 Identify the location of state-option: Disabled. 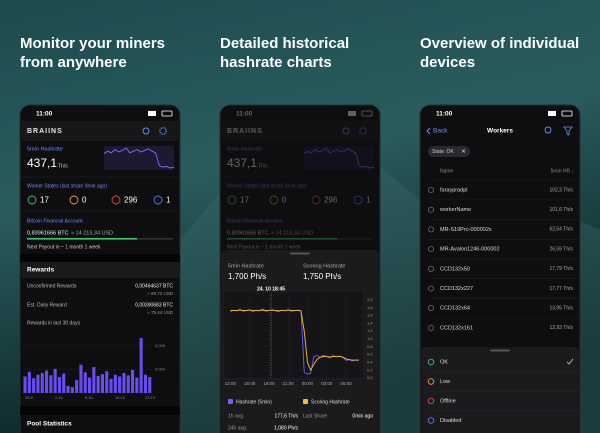
(450, 421).